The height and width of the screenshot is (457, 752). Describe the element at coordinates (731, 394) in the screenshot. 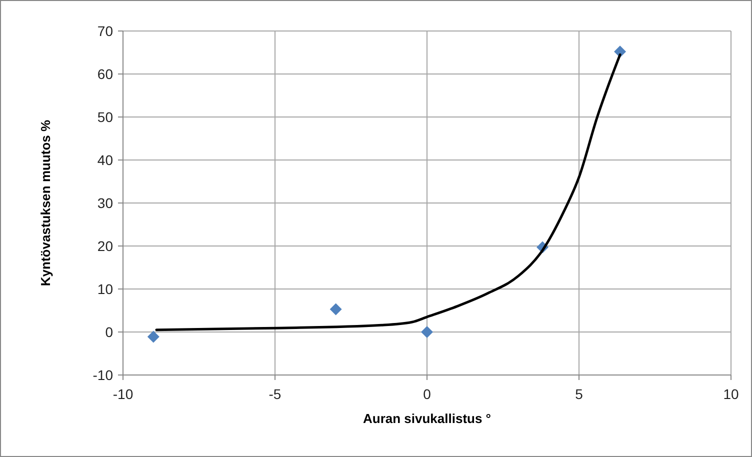

I see `x-tick-label: 10` at that location.